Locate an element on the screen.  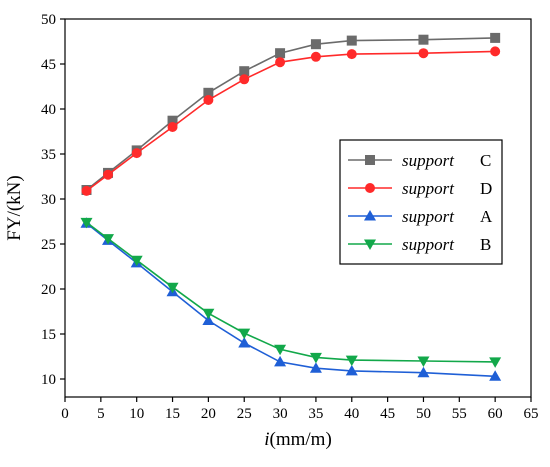
x-tick-label: 55 is located at coordinates (459, 414).